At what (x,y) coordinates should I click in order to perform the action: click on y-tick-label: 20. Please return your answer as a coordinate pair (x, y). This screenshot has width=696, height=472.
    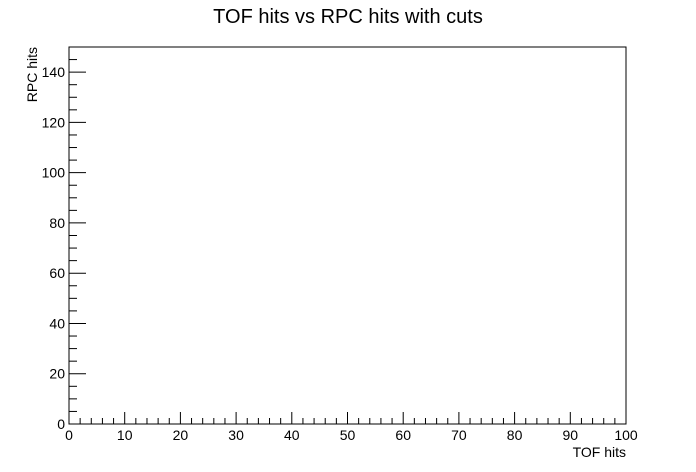
    Looking at the image, I should click on (57, 374).